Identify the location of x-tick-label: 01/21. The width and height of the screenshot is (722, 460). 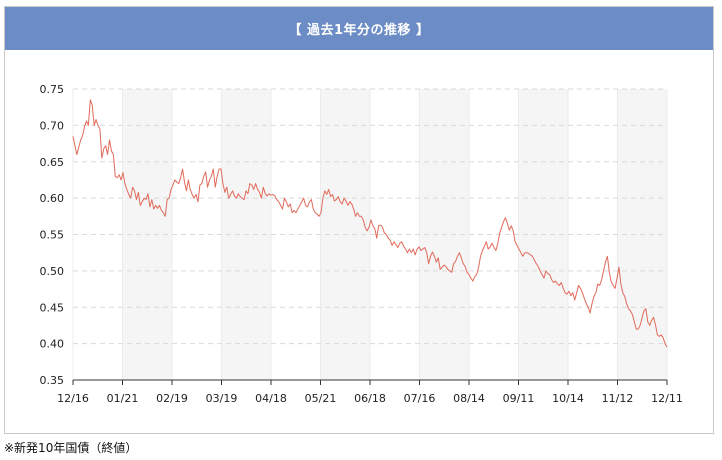
(123, 398).